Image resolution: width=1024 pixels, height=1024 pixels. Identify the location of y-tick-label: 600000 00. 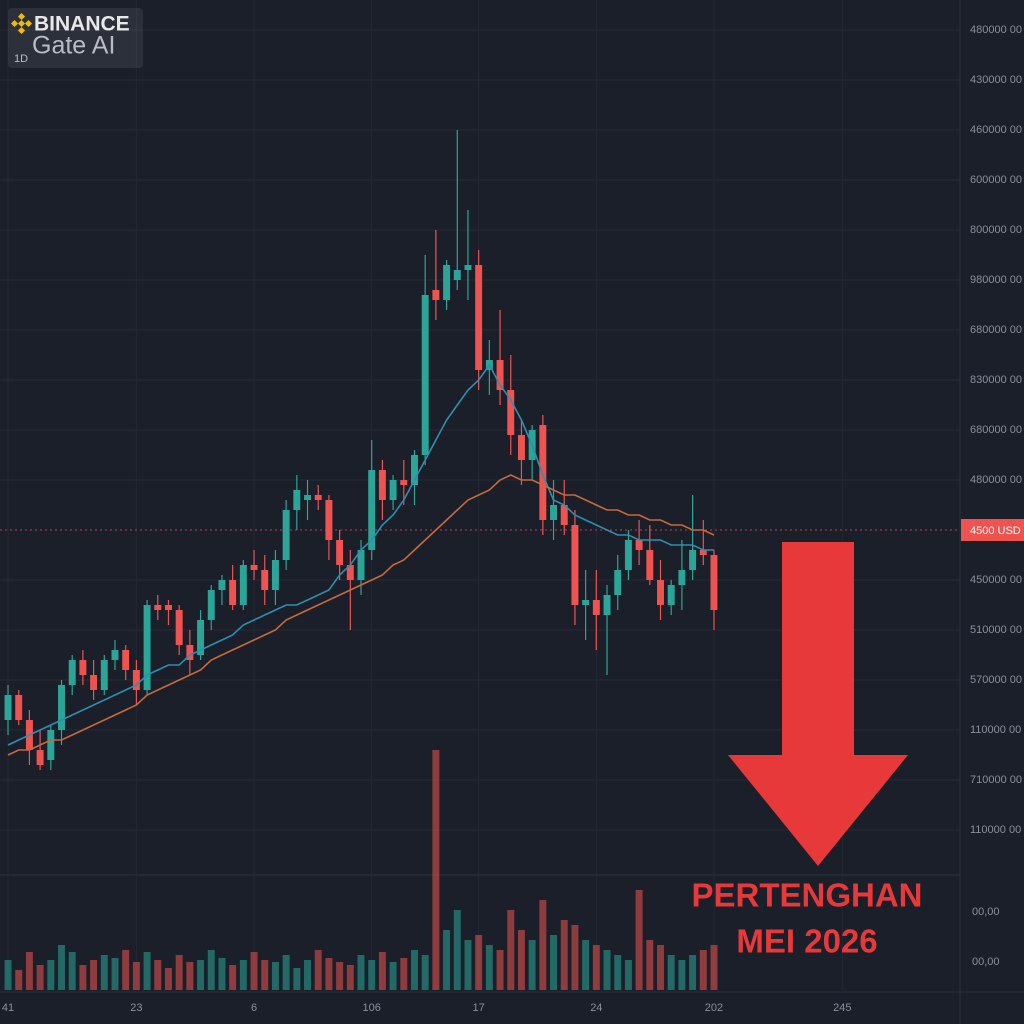
(996, 180).